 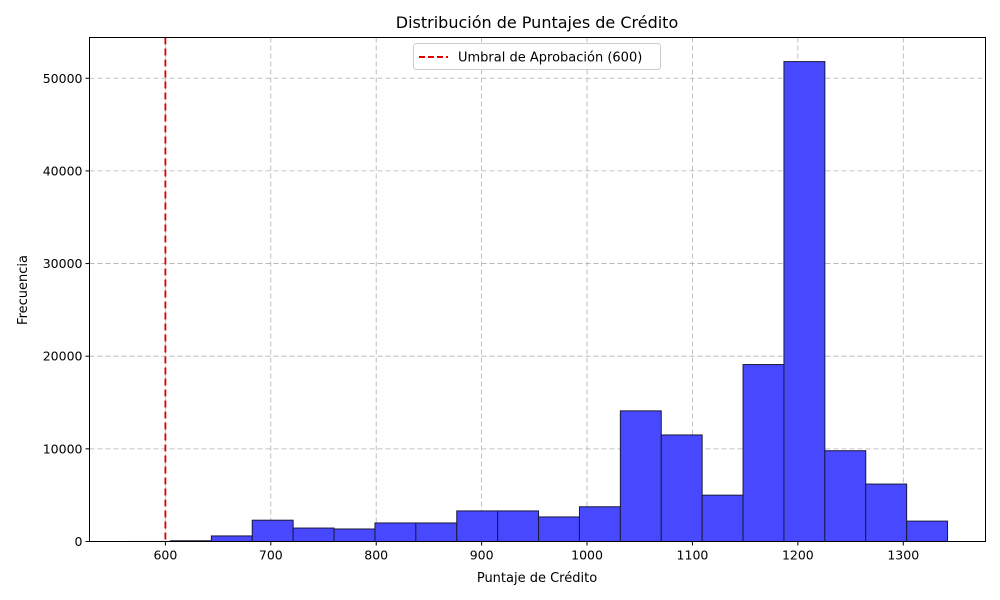 I want to click on legend: Umbral de Aprobación (600), so click(x=537, y=56).